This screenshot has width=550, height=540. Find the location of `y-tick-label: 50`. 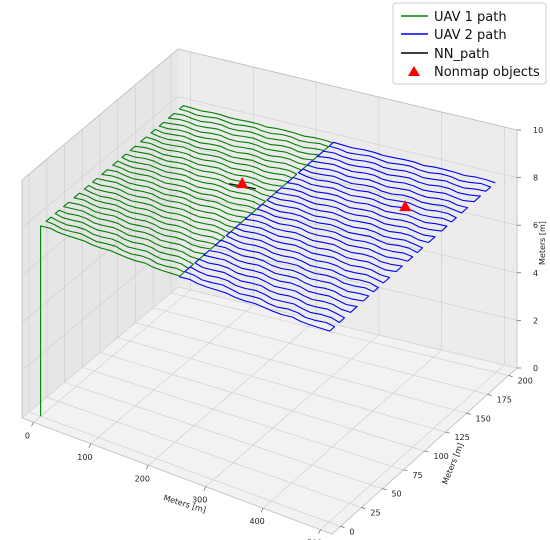

y-tick-label: 50 is located at coordinates (396, 494).